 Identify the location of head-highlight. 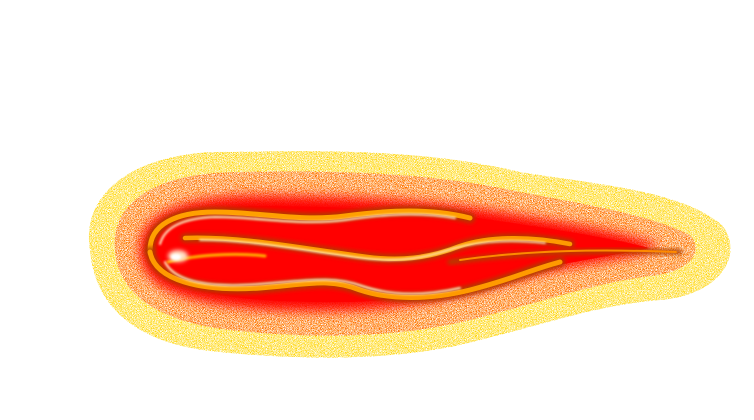
(178, 256).